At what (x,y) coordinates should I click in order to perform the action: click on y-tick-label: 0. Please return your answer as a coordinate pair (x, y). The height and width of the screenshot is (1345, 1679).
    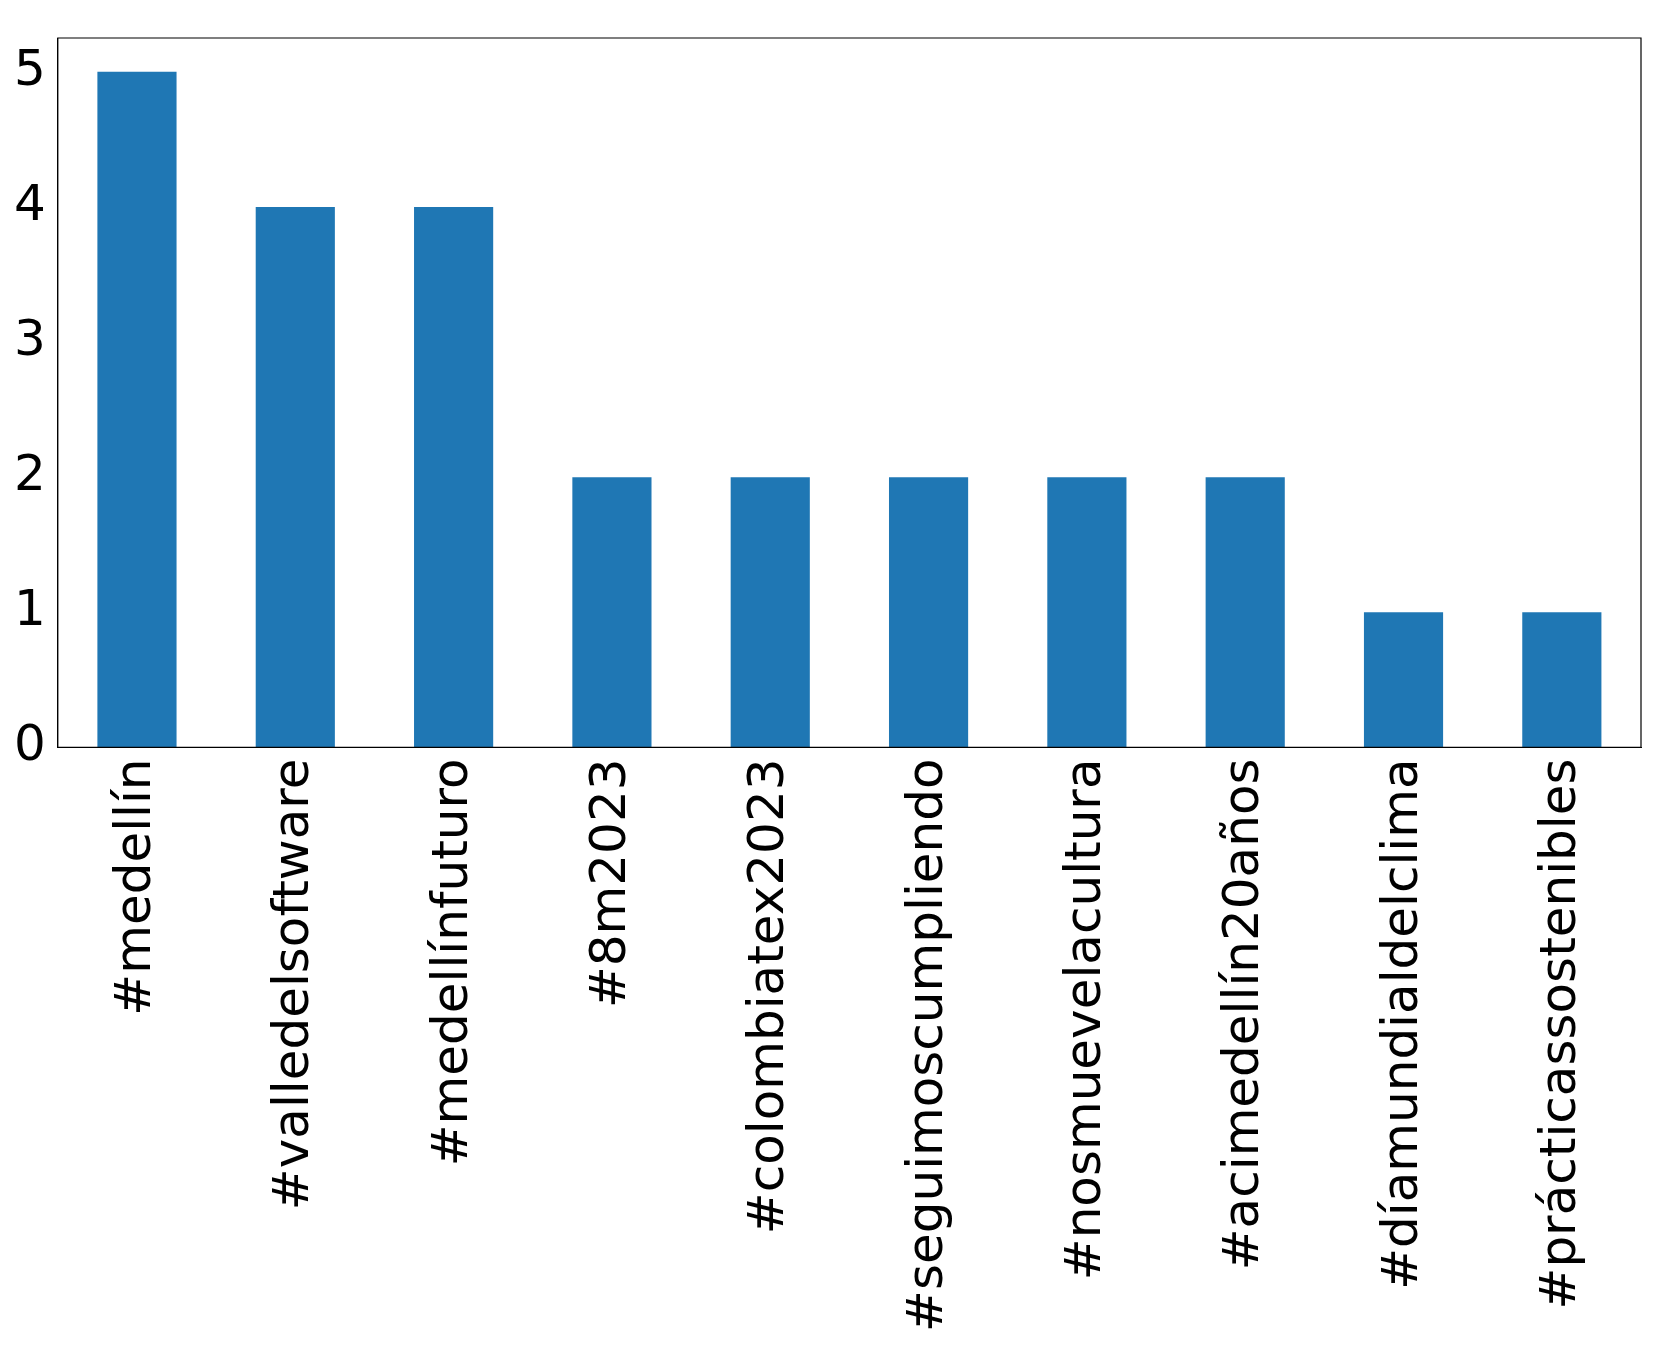
    Looking at the image, I should click on (30, 743).